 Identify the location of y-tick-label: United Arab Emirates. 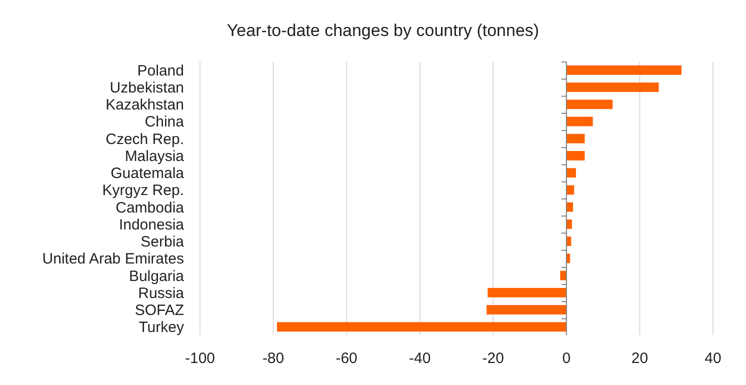
(113, 259).